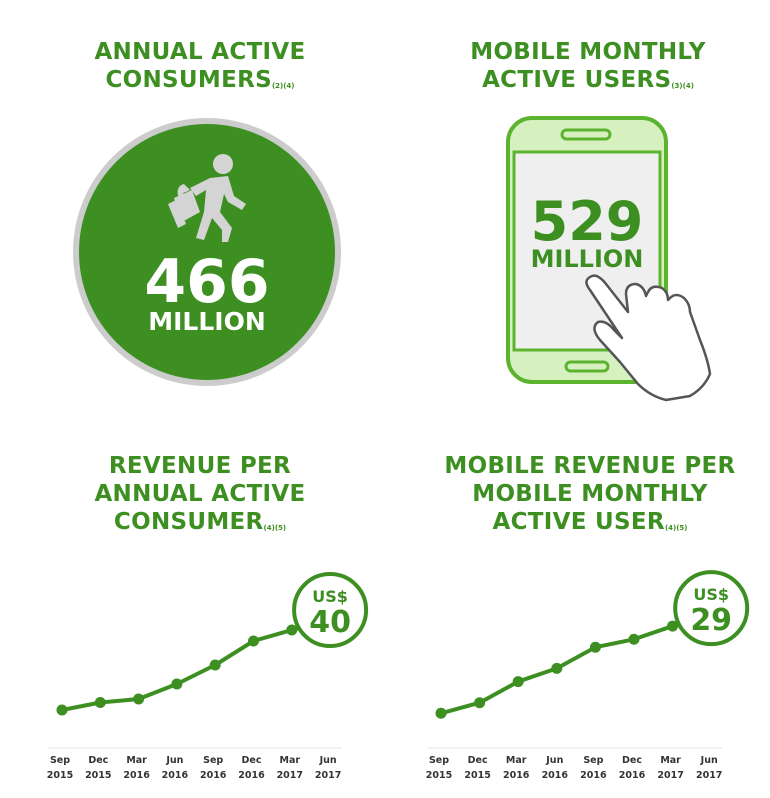 The width and height of the screenshot is (770, 798). I want to click on consumers-value: 466, so click(206, 282).